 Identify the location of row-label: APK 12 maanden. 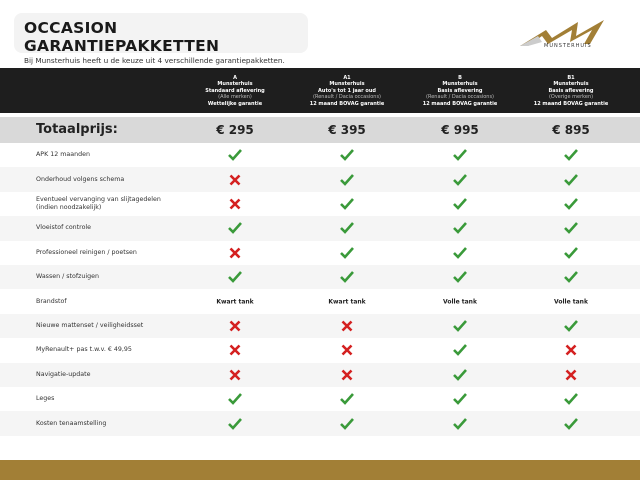
(63, 155).